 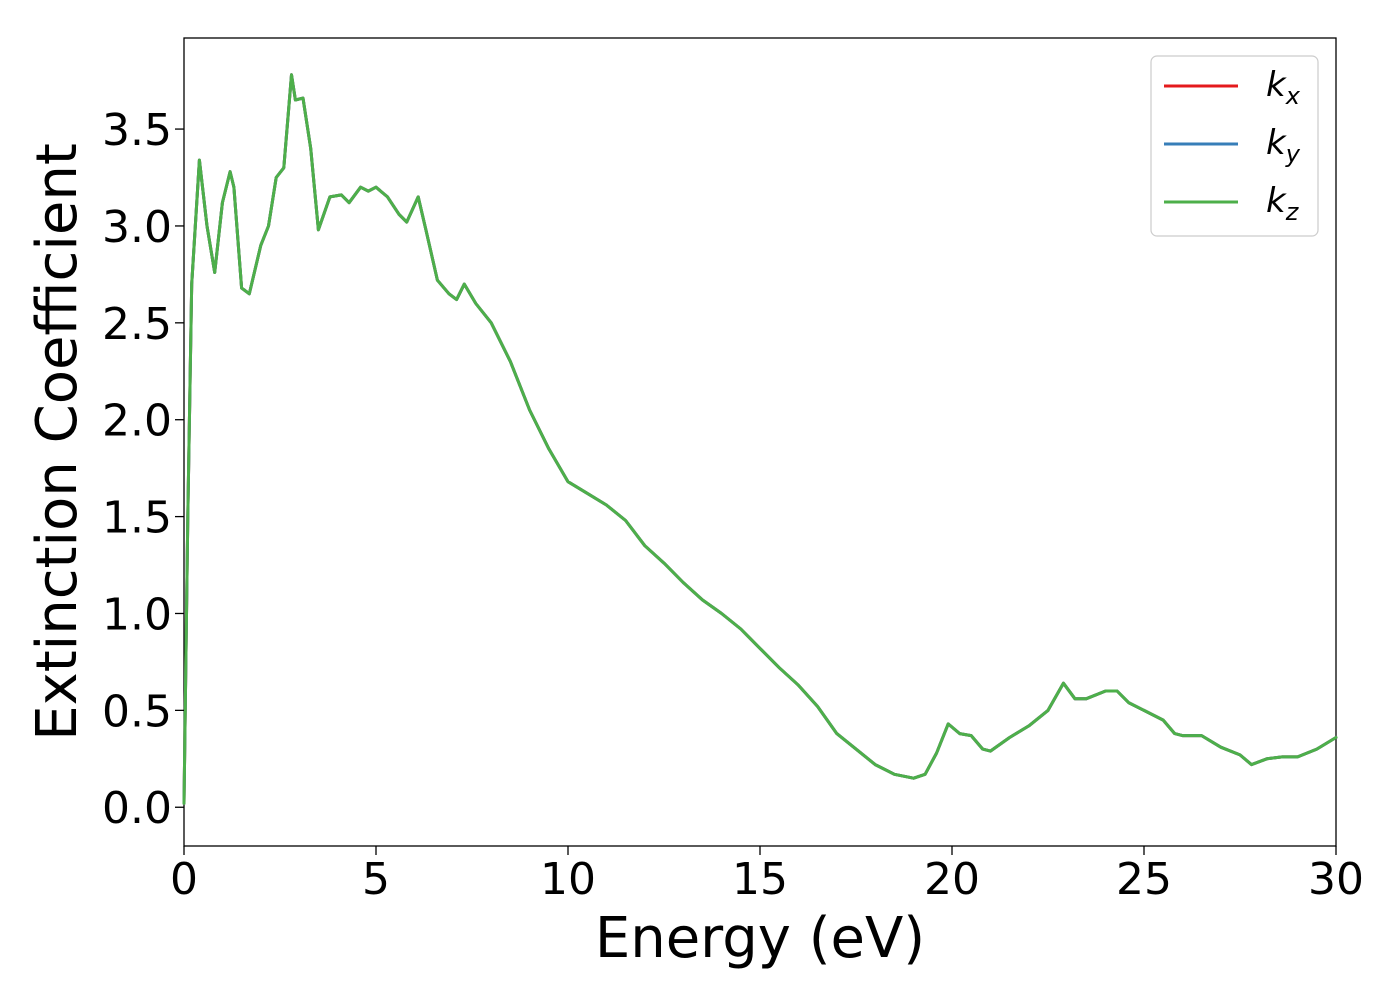 What do you see at coordinates (184, 879) in the screenshot?
I see `x-tick-label: 0` at bounding box center [184, 879].